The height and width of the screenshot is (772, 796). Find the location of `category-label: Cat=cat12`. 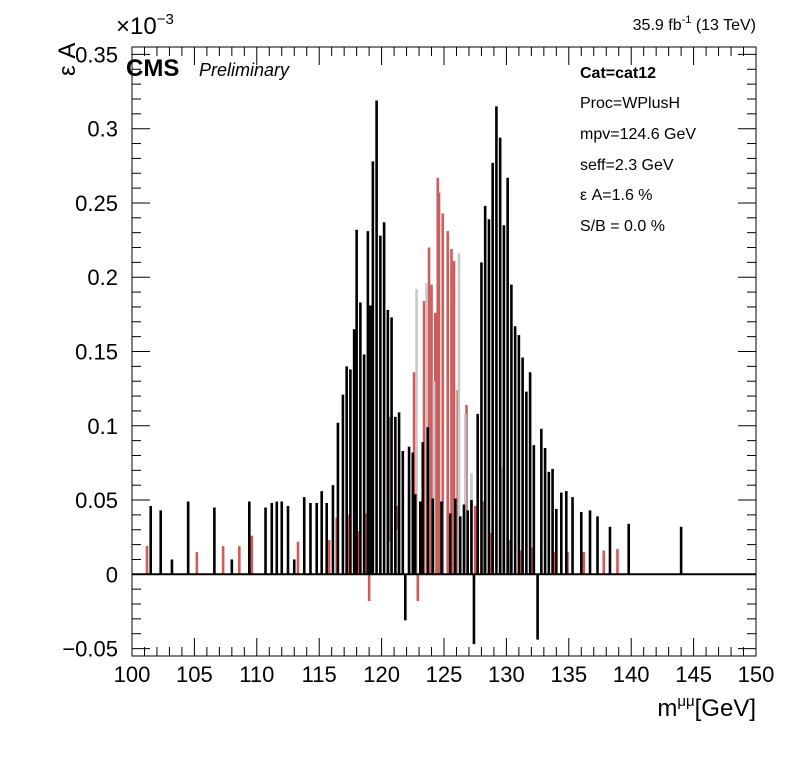

category-label: Cat=cat12 is located at coordinates (618, 73).